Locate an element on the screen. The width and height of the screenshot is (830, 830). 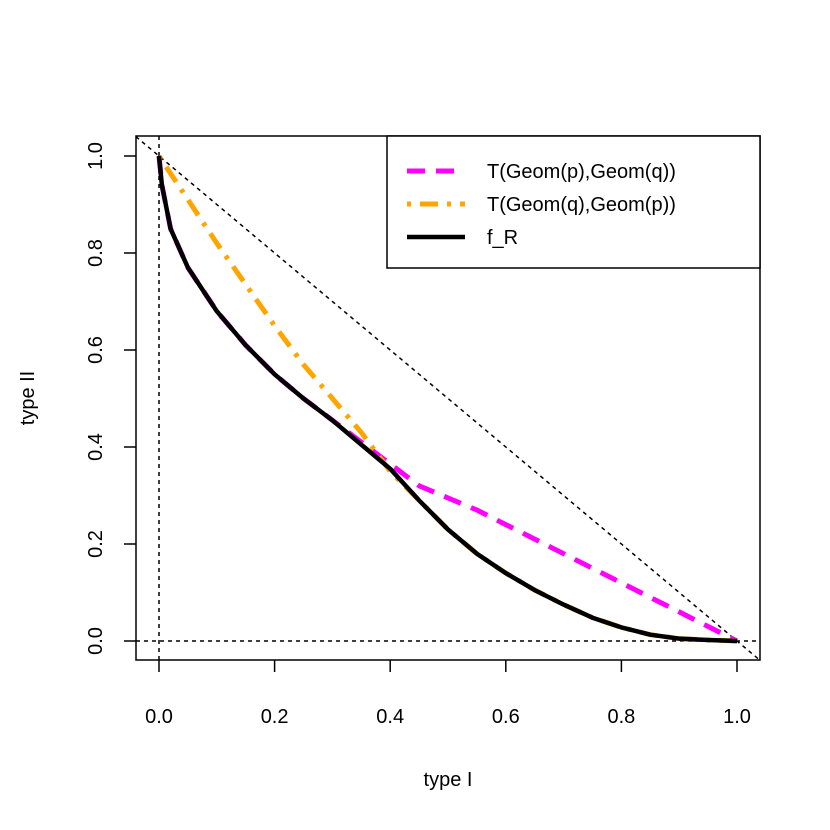
x-axis: 0.0 0.2 0.4 0.6 0.8 1.0 is located at coordinates (448, 694).